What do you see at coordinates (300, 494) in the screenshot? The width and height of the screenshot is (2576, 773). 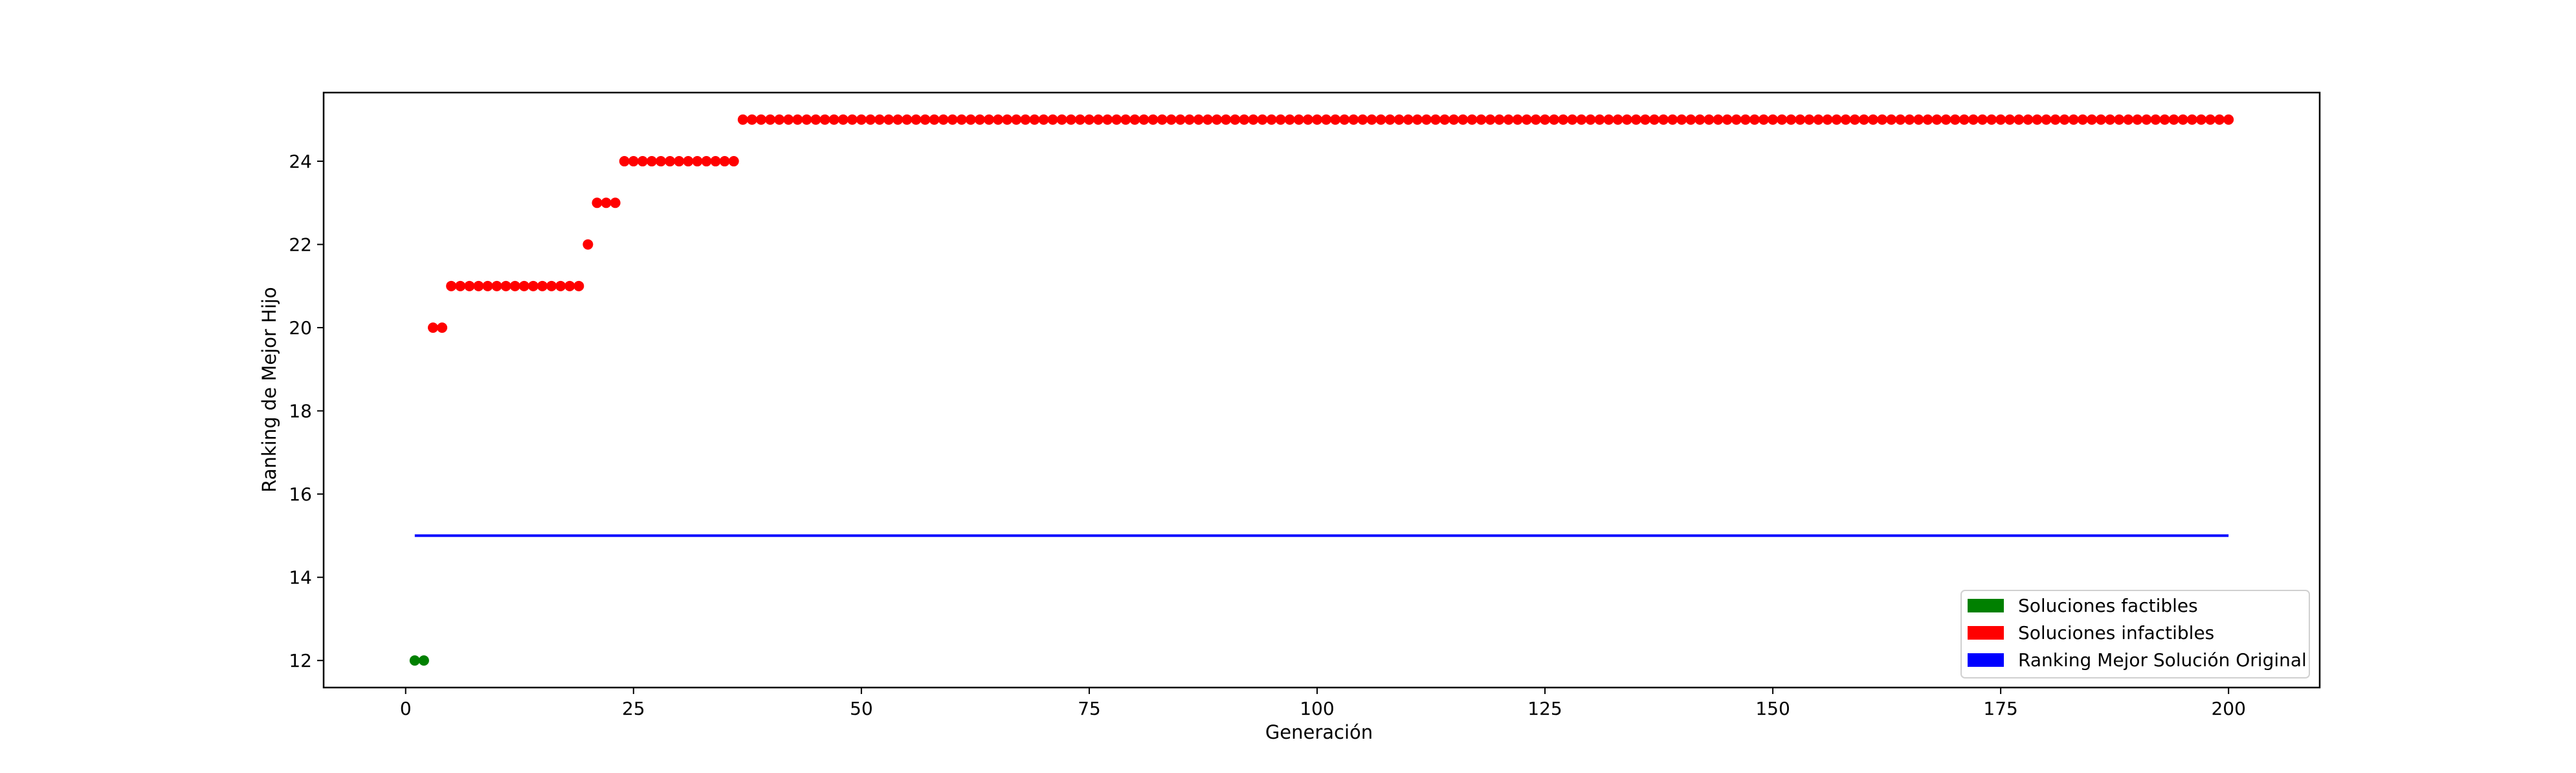 I see `y-tick-label: 16` at bounding box center [300, 494].